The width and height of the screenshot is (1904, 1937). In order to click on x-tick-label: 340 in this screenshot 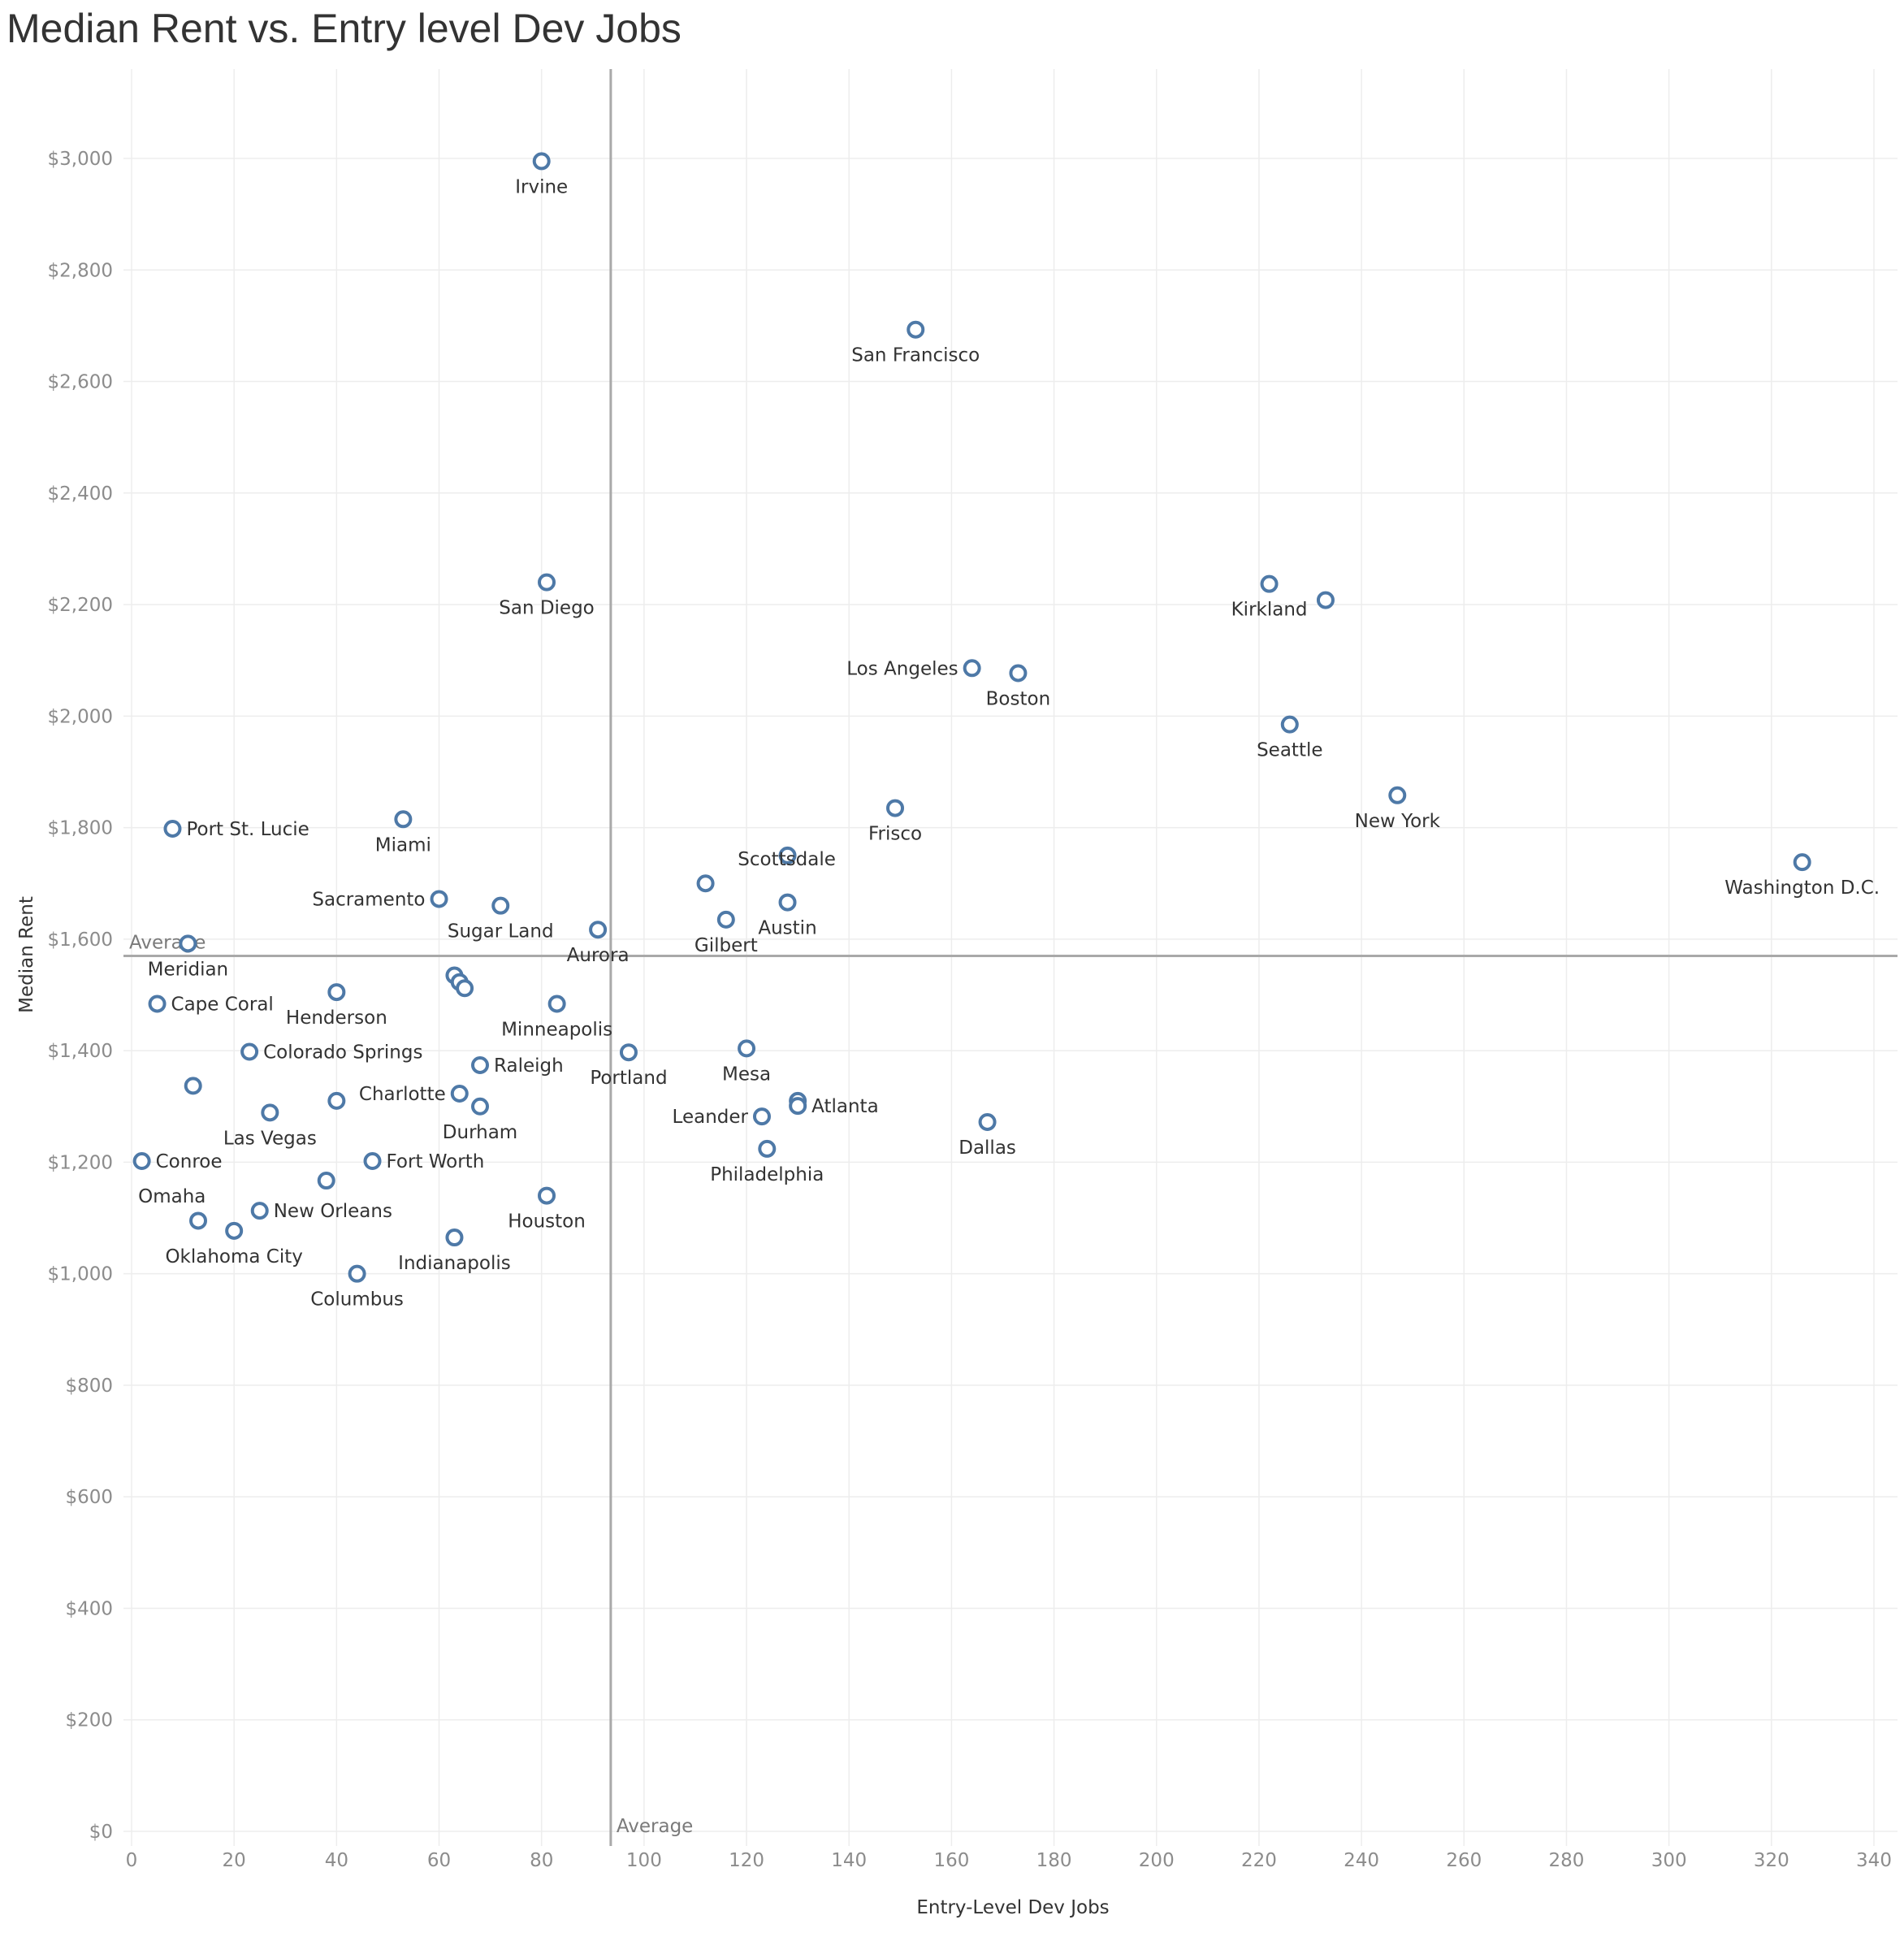, I will do `click(1874, 1860)`.